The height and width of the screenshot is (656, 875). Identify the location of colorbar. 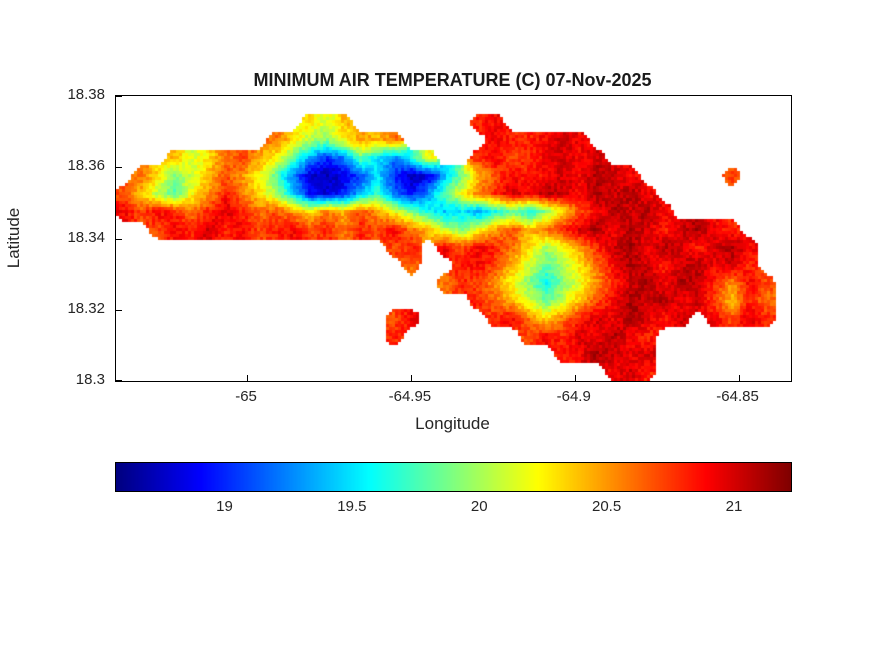
(453, 477).